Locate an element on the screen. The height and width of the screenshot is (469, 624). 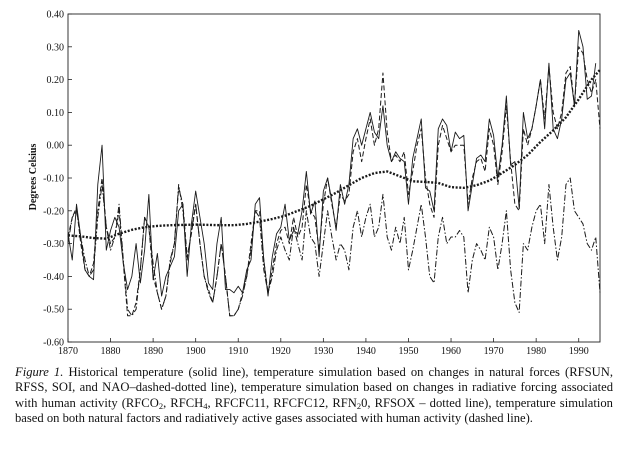
x-tick-label: 1920 is located at coordinates (281, 351).